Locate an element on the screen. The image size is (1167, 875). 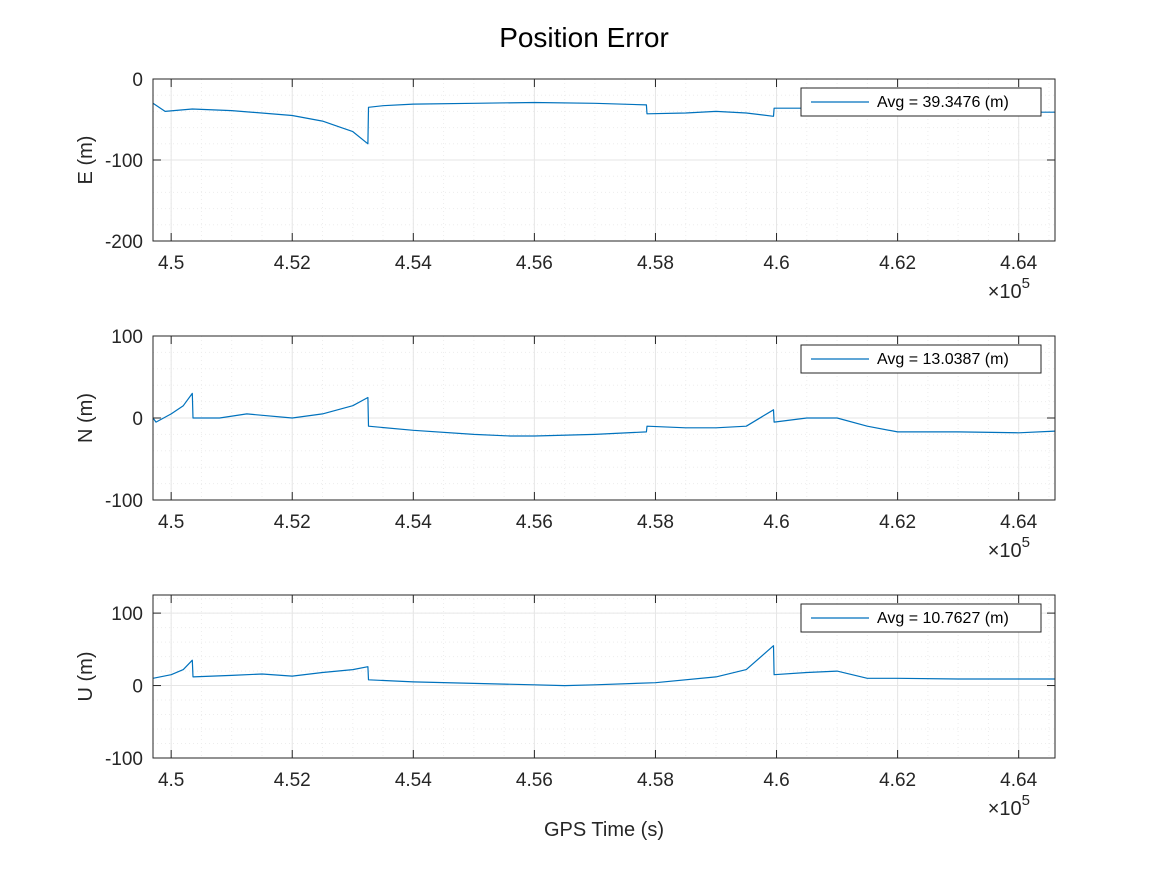
figure-title: Position Error is located at coordinates (584, 37).